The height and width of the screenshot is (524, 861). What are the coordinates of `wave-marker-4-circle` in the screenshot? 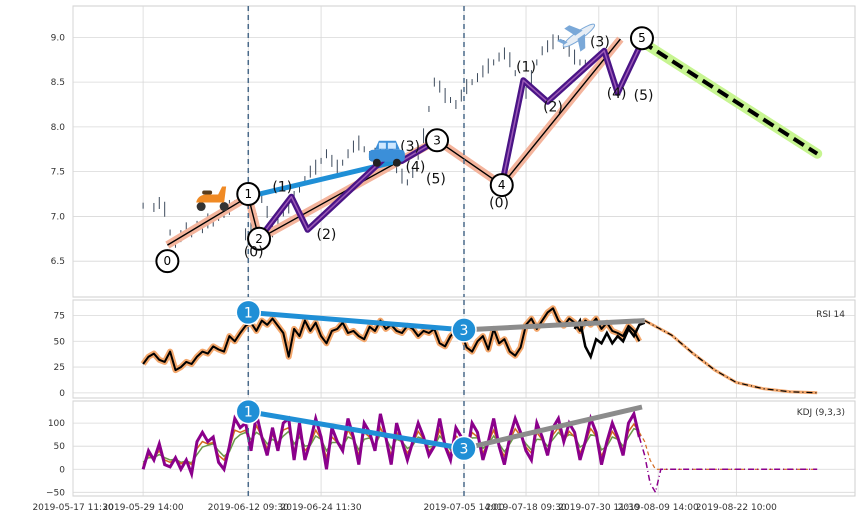 It's located at (501, 185).